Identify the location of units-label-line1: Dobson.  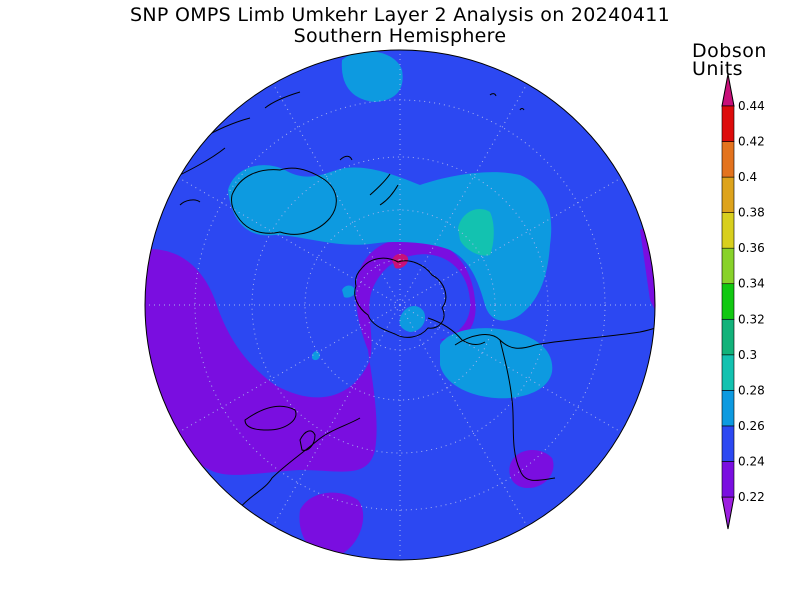
(729, 51).